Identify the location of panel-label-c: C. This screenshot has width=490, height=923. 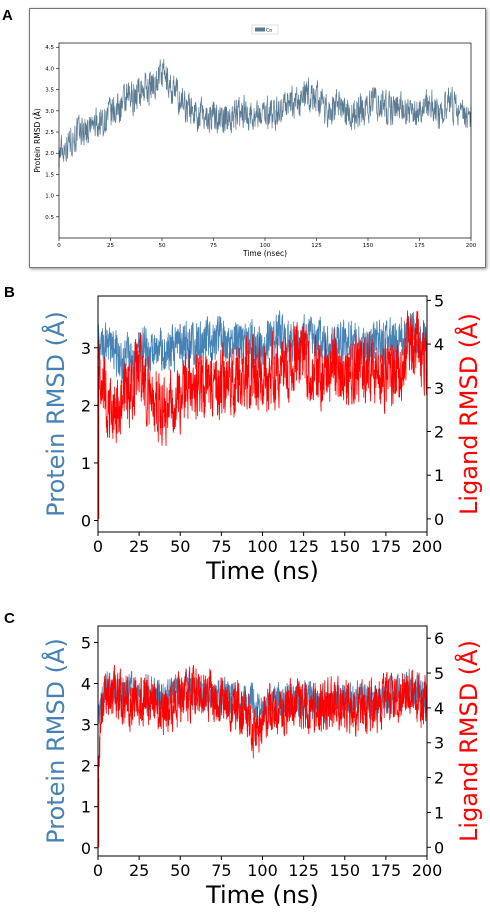
(9, 618).